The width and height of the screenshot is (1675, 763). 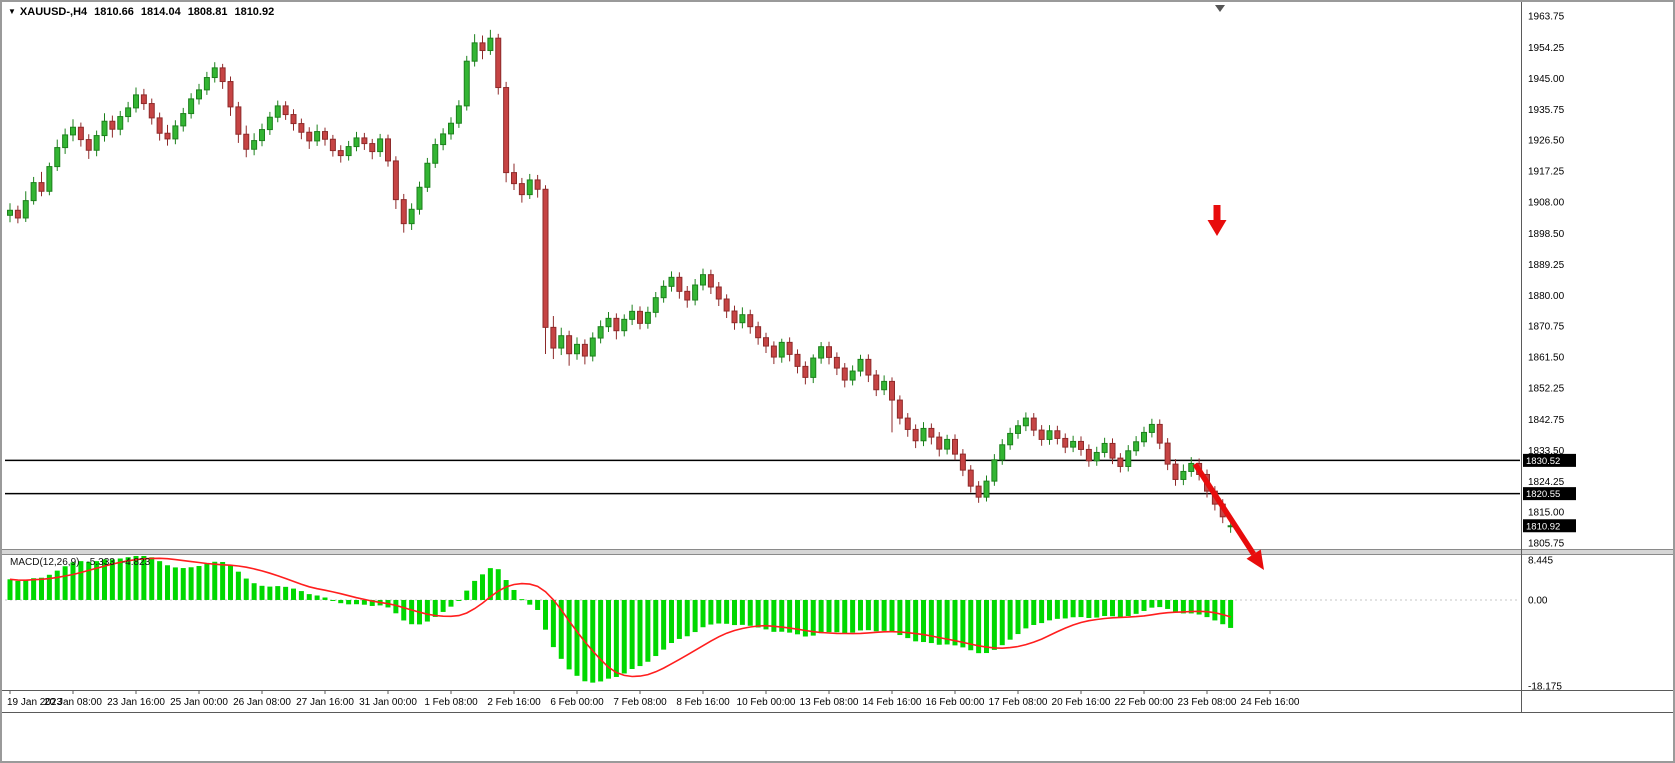 What do you see at coordinates (262, 702) in the screenshot?
I see `time-tick-label: 26 Jan 08:00` at bounding box center [262, 702].